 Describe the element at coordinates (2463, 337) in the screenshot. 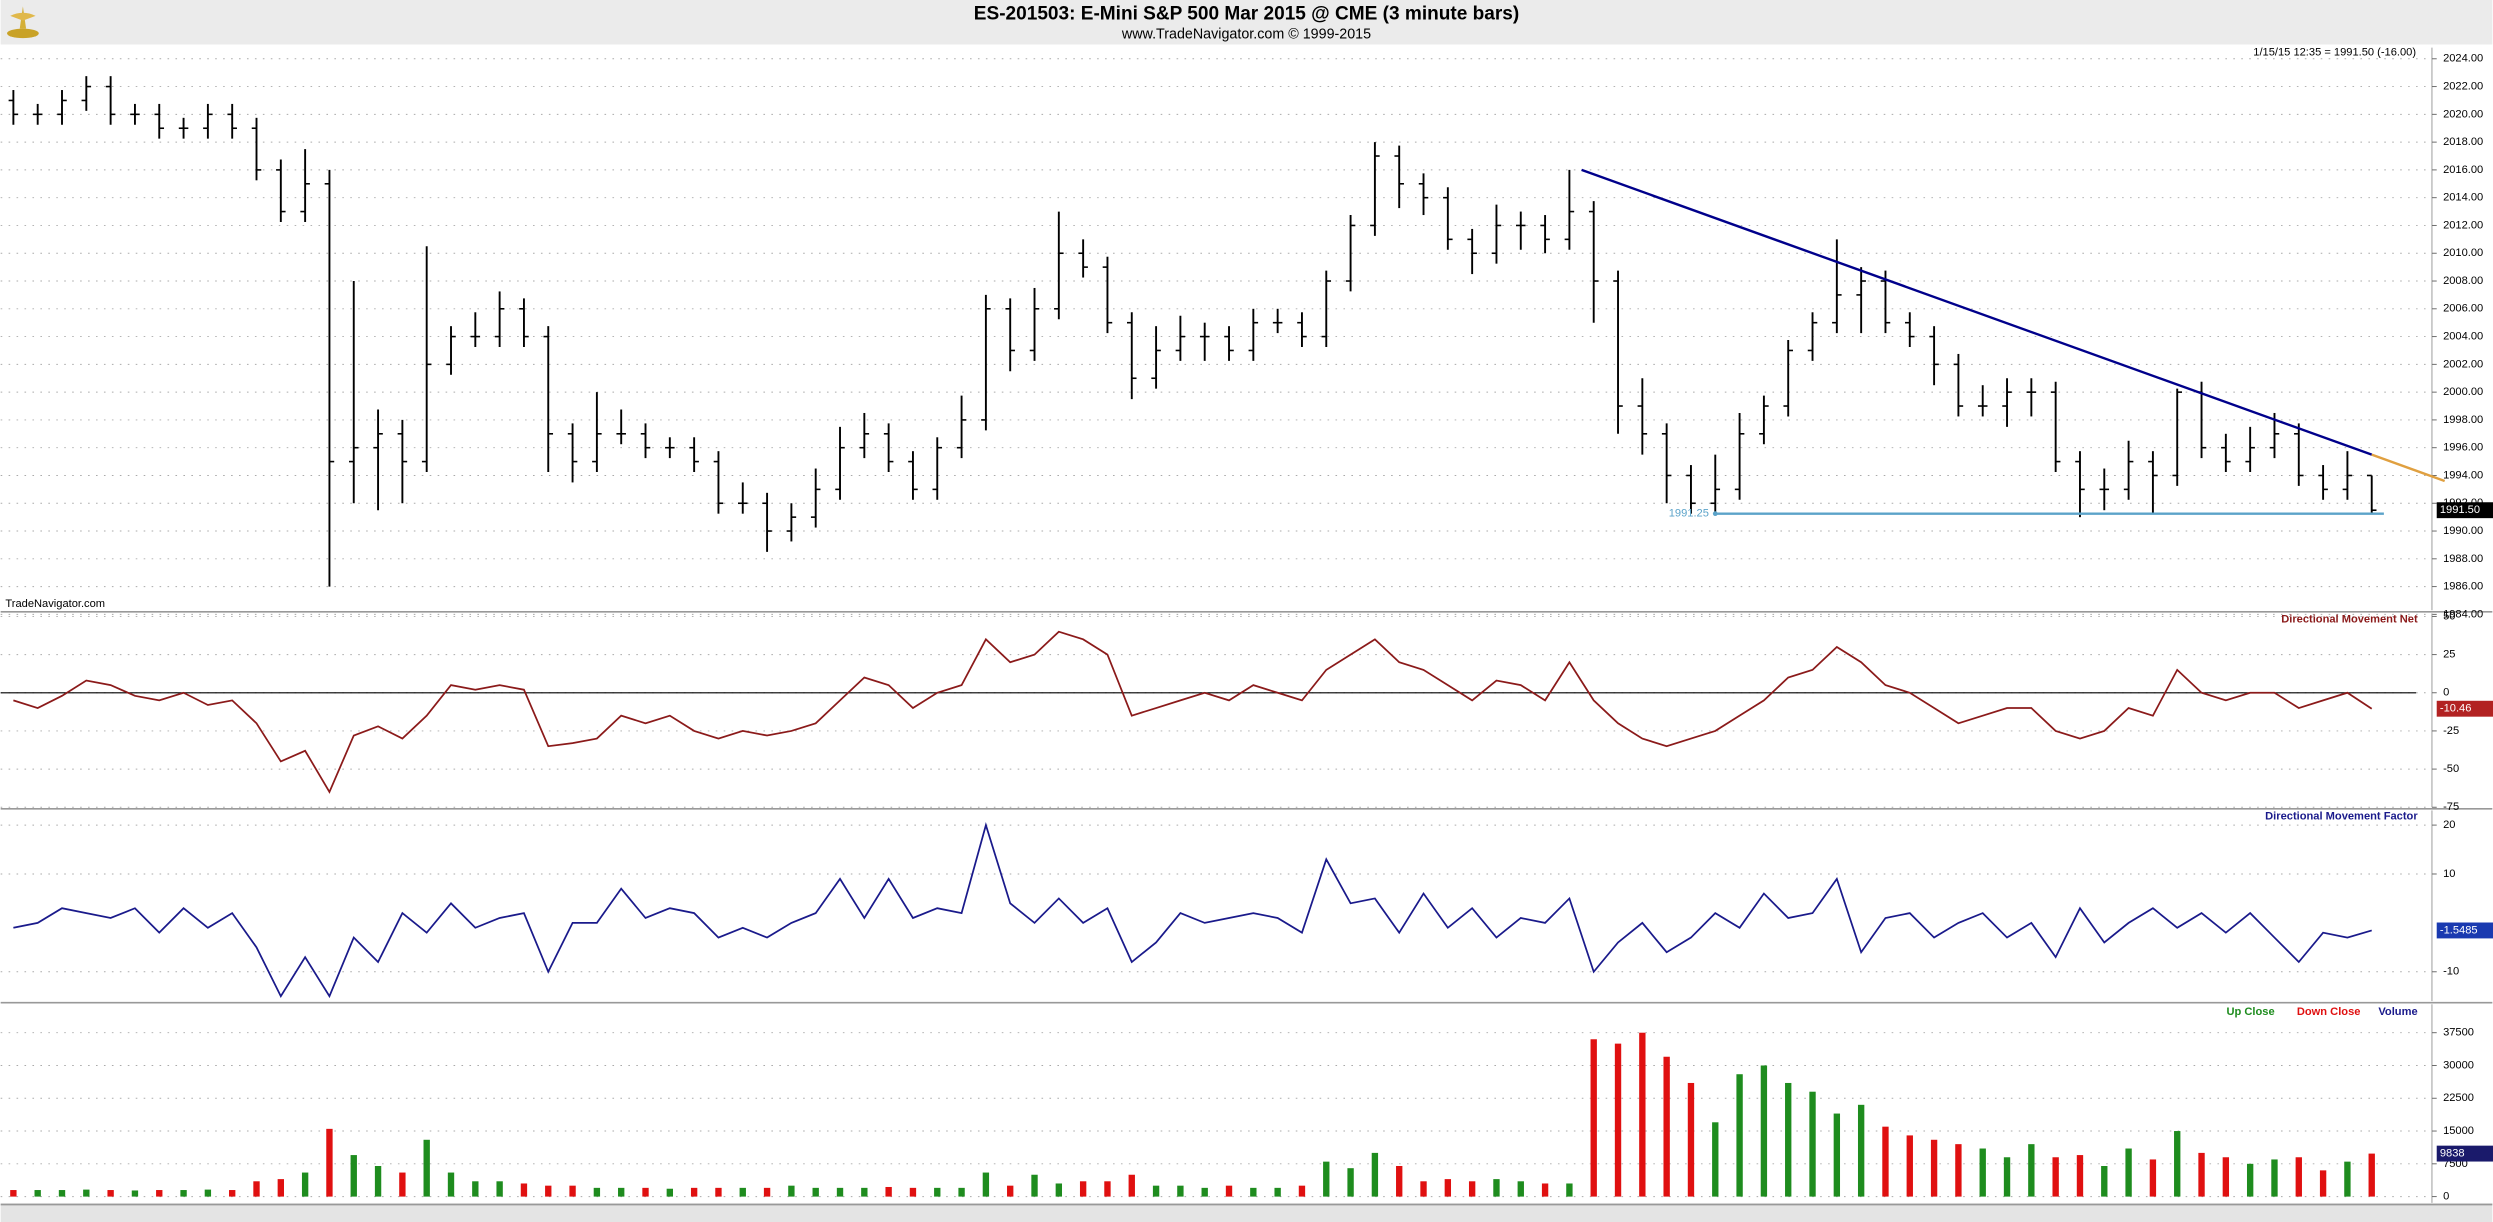

I see `y-tick-label: 2004.00` at that location.